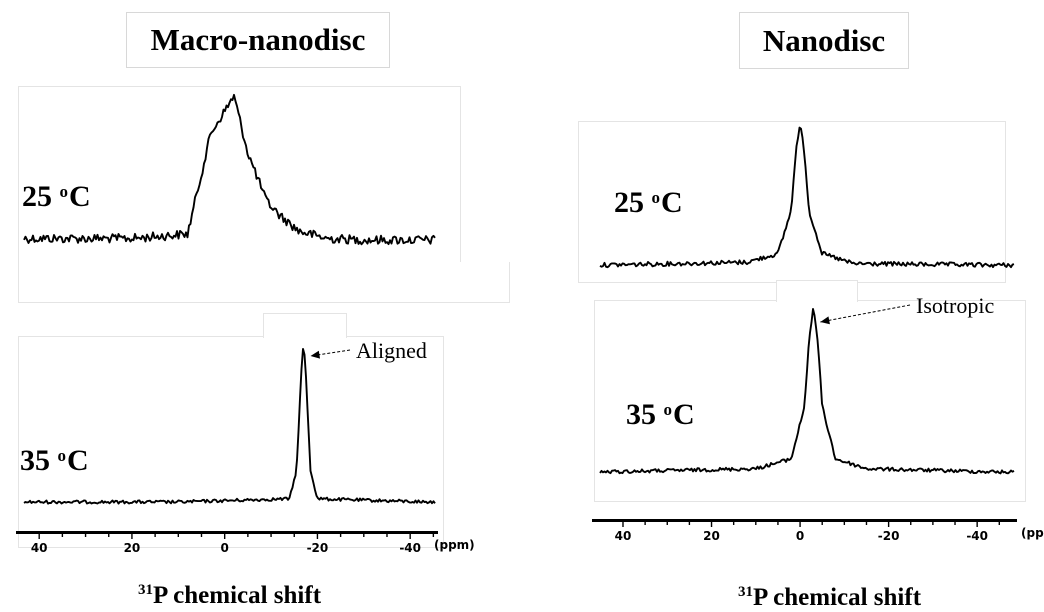  I want to click on panel-title-macro-nanodisc: Macro-nanodisc, so click(258, 40).